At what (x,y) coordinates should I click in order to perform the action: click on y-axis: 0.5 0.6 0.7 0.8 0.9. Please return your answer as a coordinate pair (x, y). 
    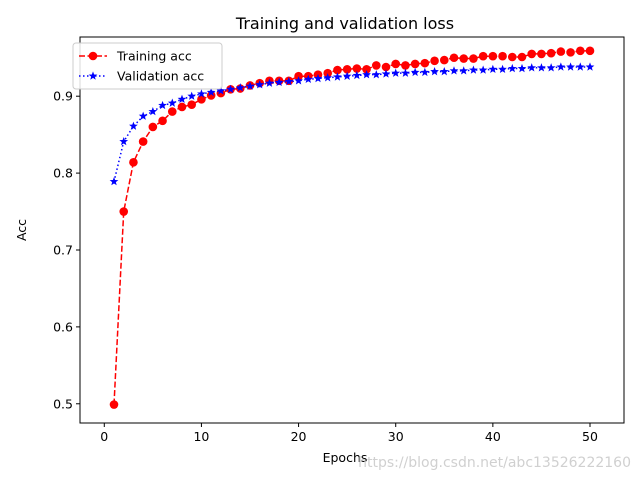
    Looking at the image, I should click on (66, 250).